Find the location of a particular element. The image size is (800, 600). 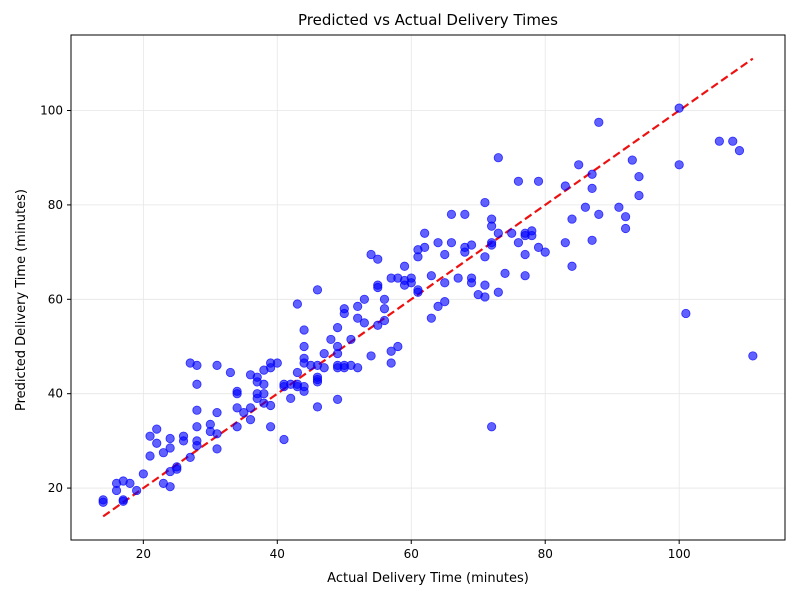

y-axis-ticks: 20 40 60 80 100 is located at coordinates (55, 299).